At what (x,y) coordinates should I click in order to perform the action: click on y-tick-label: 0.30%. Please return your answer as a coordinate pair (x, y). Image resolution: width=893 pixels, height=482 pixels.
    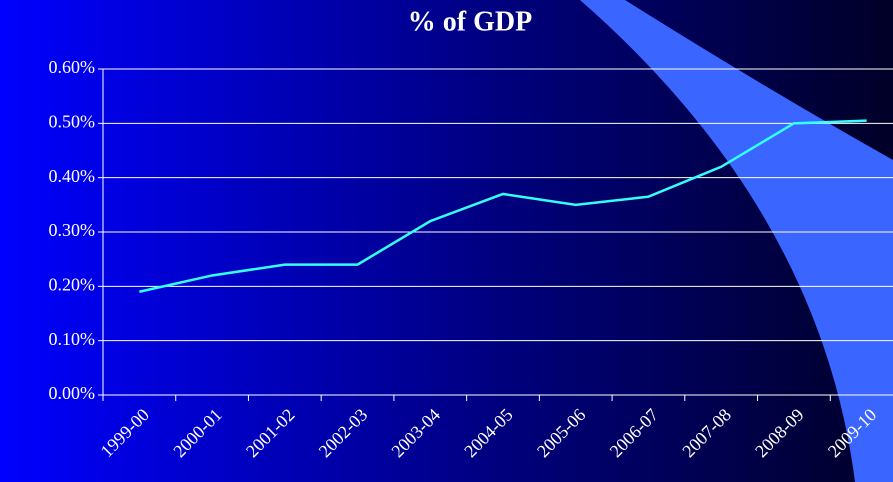
    Looking at the image, I should click on (72, 230).